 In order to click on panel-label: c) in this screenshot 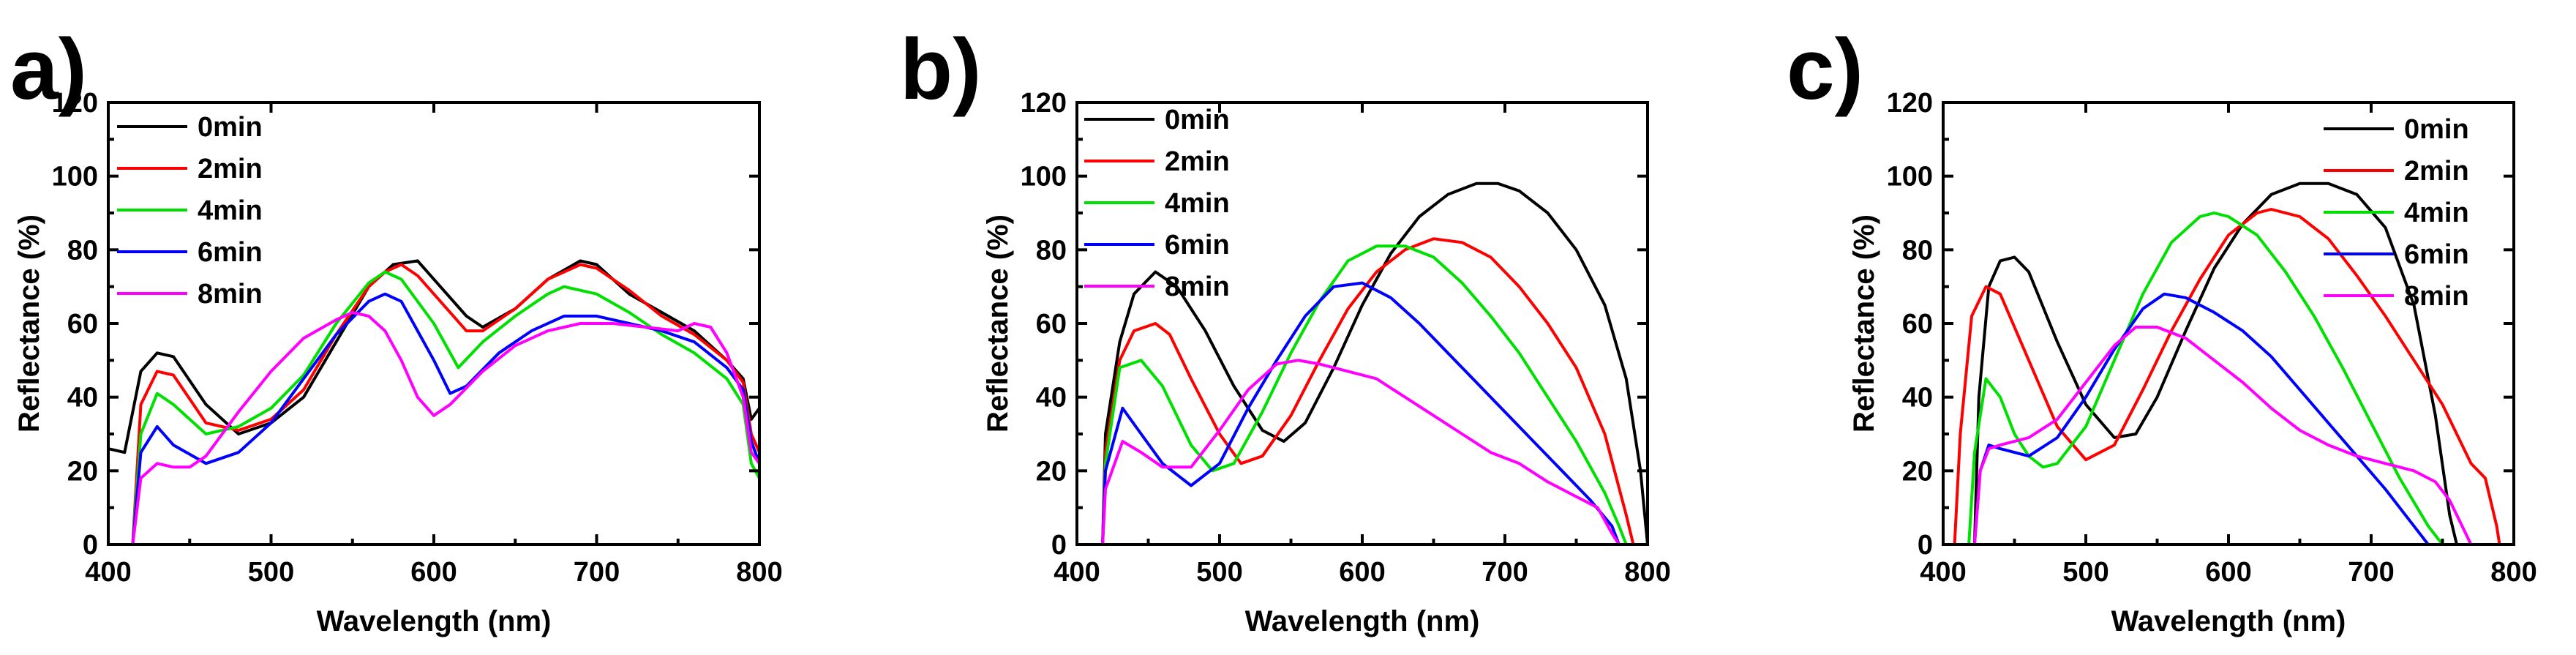, I will do `click(1825, 69)`.